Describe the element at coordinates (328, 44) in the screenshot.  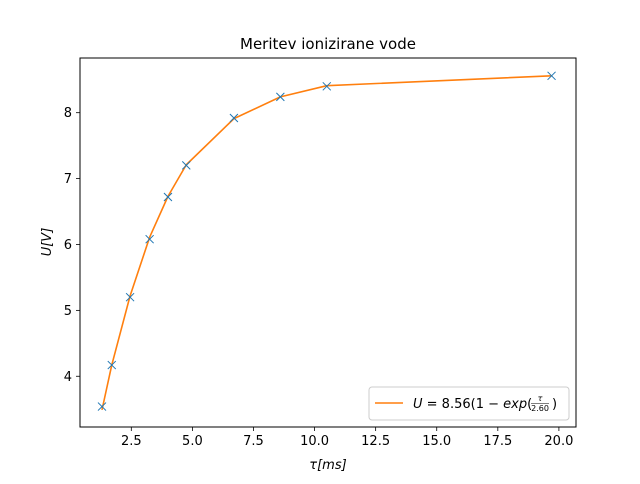
I see `chart-title: Meritev ionizirane vode` at that location.